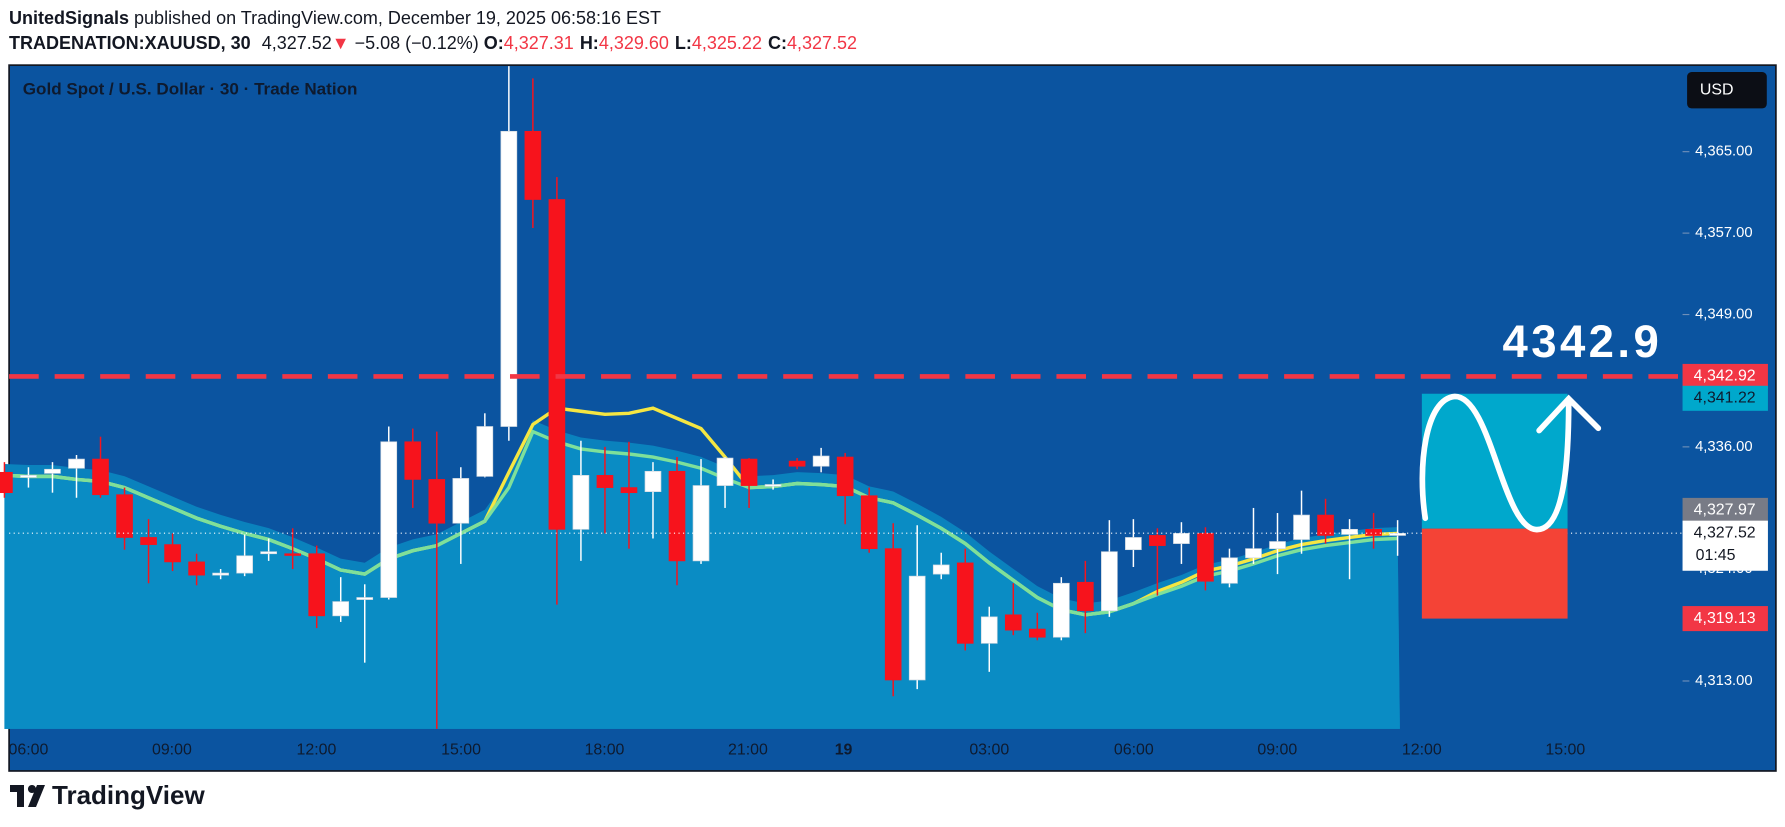 Image resolution: width=1785 pixels, height=827 pixels. What do you see at coordinates (633, 43) in the screenshot?
I see `ohlc-value: 4,329.60` at bounding box center [633, 43].